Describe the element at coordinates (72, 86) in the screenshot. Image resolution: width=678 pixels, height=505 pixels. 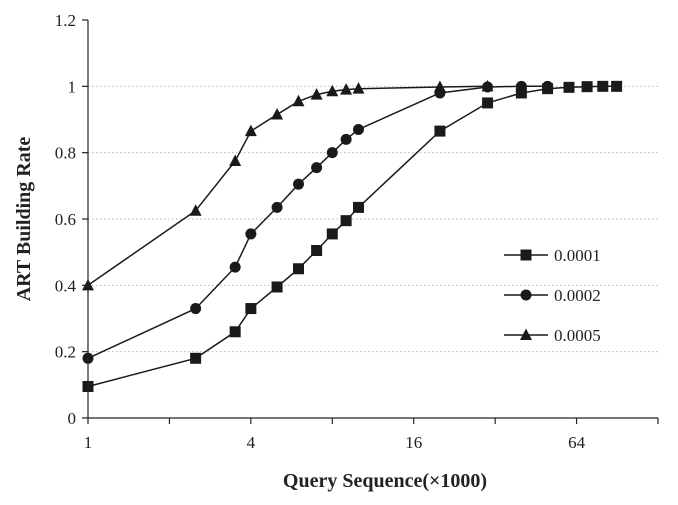
I see `y-tick-label: 1` at that location.